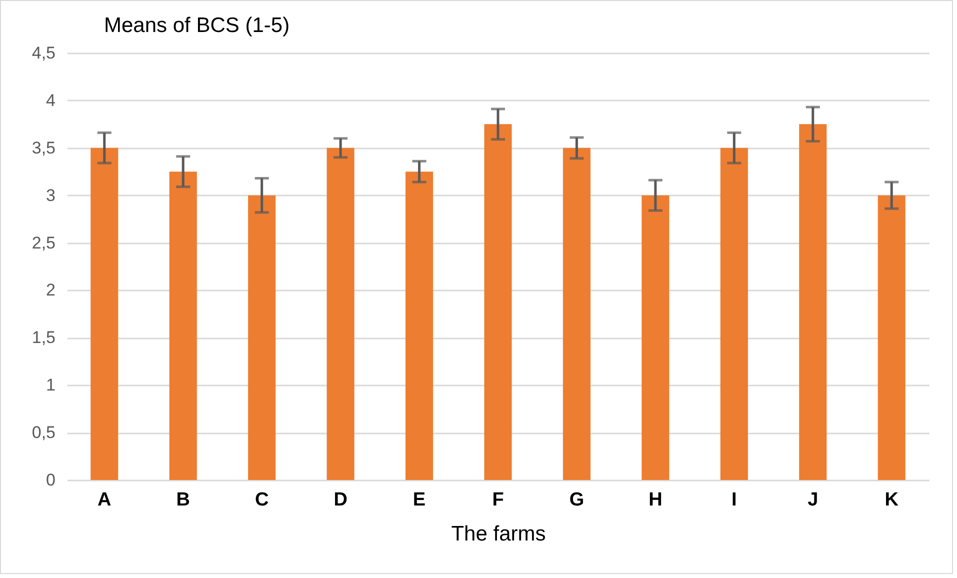  Describe the element at coordinates (655, 500) in the screenshot. I see `x-tick-label: H` at that location.